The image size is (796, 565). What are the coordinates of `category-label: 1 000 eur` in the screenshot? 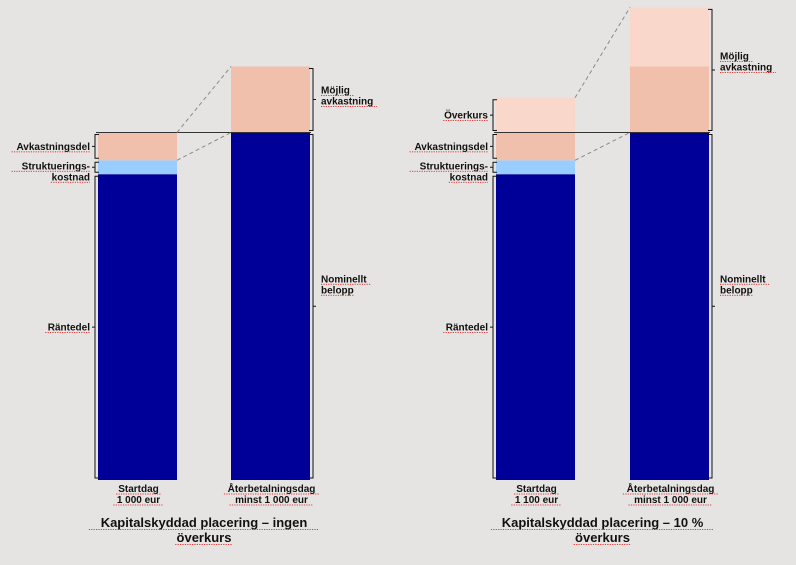 It's located at (138, 500).